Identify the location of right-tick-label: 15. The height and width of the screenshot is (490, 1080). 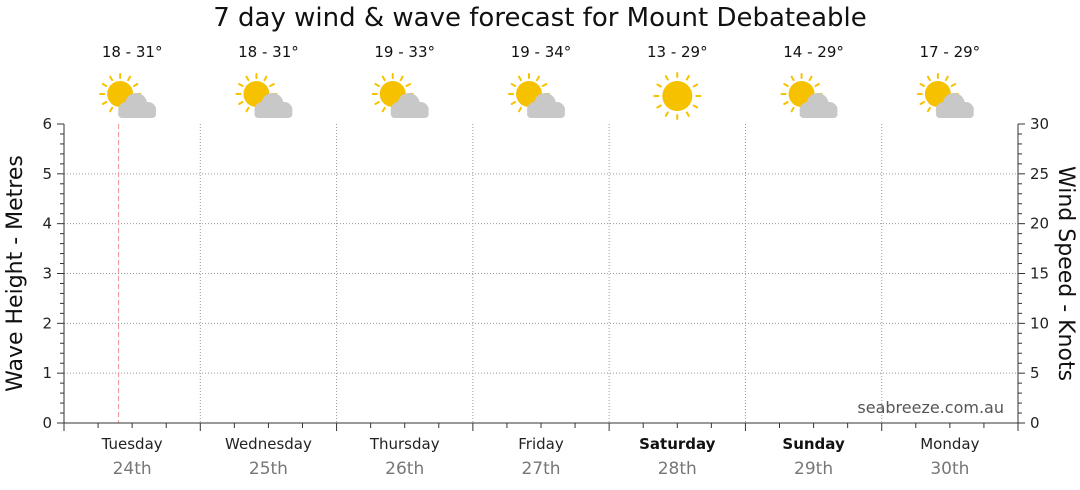
(1039, 274).